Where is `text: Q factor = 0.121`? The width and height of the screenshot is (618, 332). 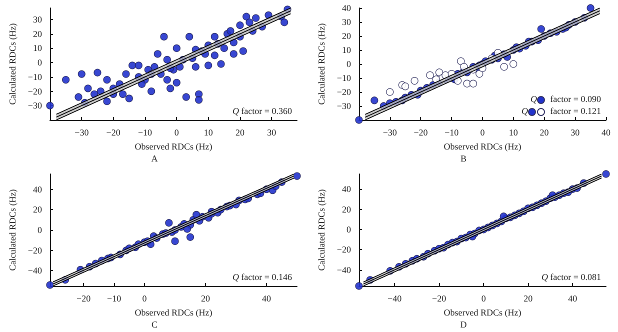
text: Q factor = 0.121 is located at coordinates (561, 111).